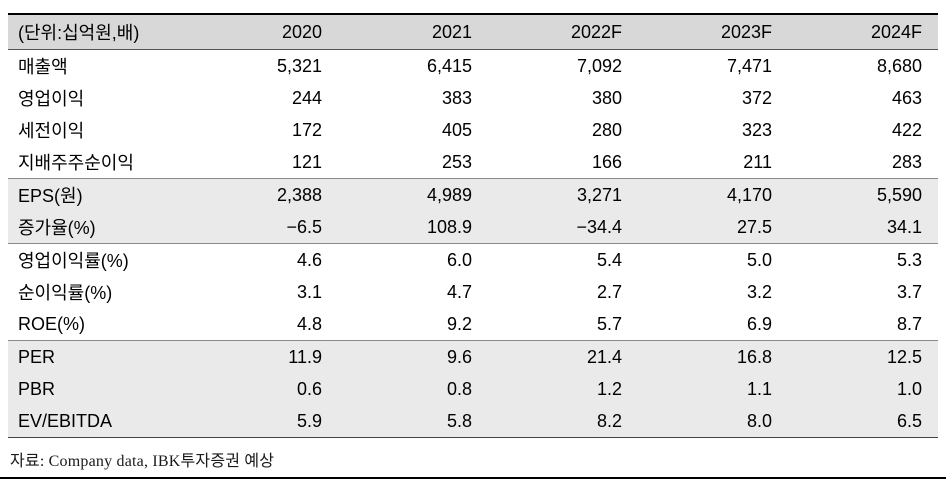 Image resolution: width=946 pixels, height=484 pixels. What do you see at coordinates (563, 356) in the screenshot?
I see `cell-value: 21.4` at bounding box center [563, 356].